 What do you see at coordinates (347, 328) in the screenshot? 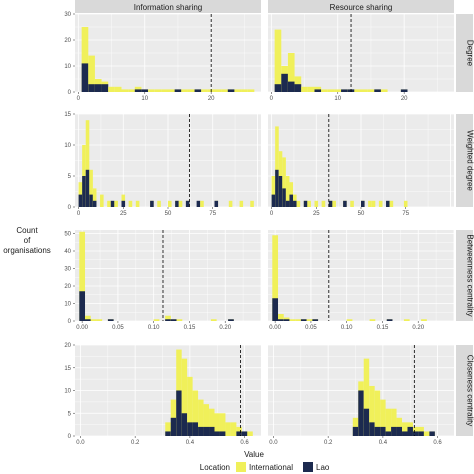
I see `x-tick-label: 0.10` at bounding box center [347, 328].